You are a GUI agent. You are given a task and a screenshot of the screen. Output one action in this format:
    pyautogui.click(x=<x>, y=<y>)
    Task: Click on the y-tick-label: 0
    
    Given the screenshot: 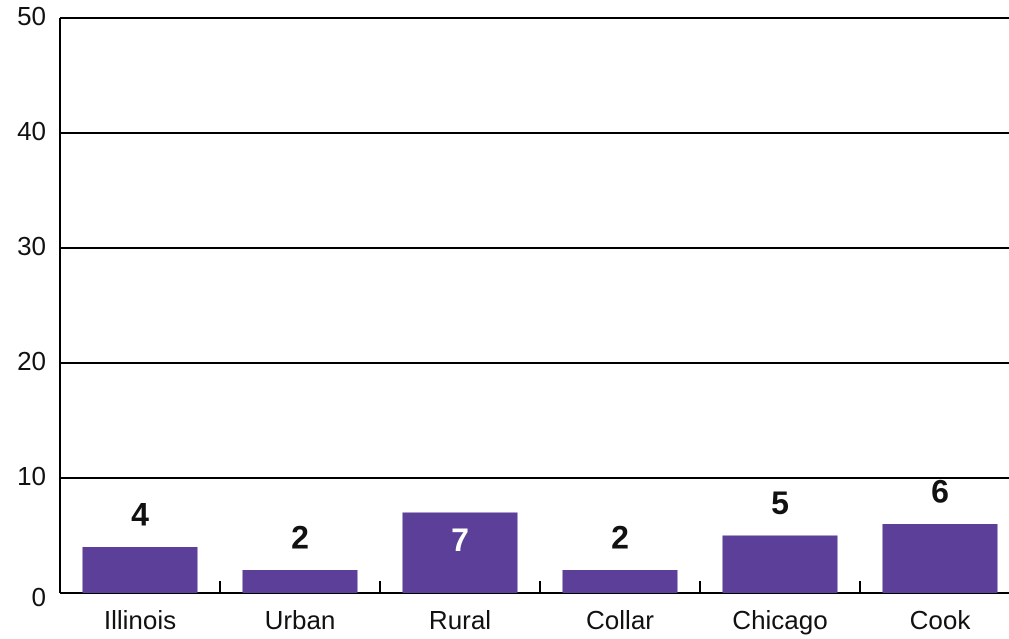 What is the action you would take?
    pyautogui.click(x=39, y=597)
    